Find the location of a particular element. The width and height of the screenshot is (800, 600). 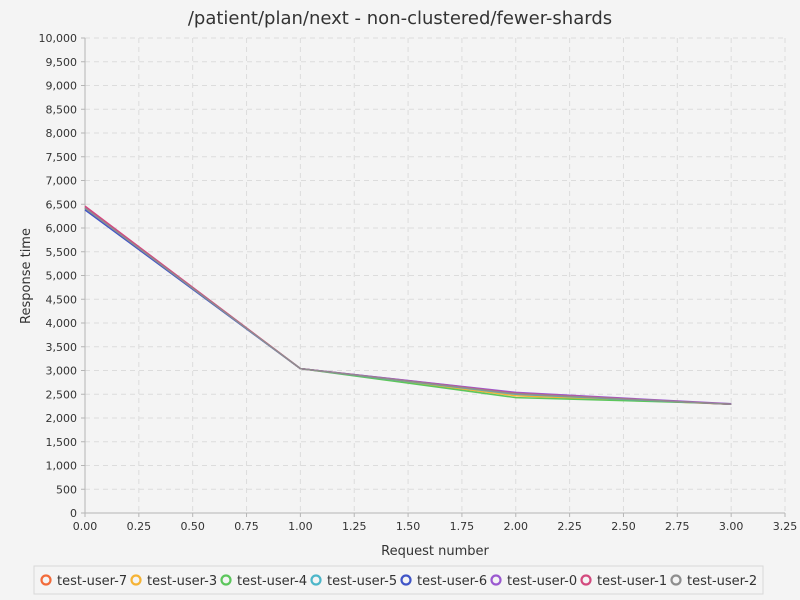

x-tick-label: 0.25 is located at coordinates (139, 526).